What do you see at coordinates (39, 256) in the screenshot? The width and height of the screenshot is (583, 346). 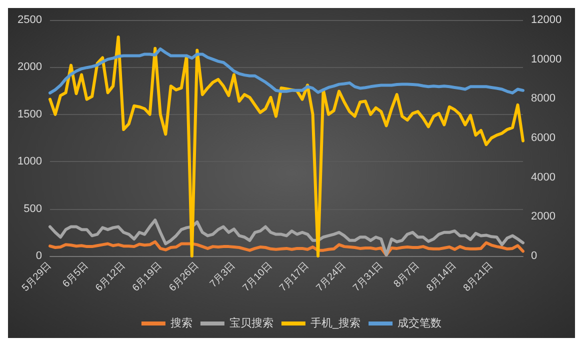 I see `y-tick-label: 0` at bounding box center [39, 256].